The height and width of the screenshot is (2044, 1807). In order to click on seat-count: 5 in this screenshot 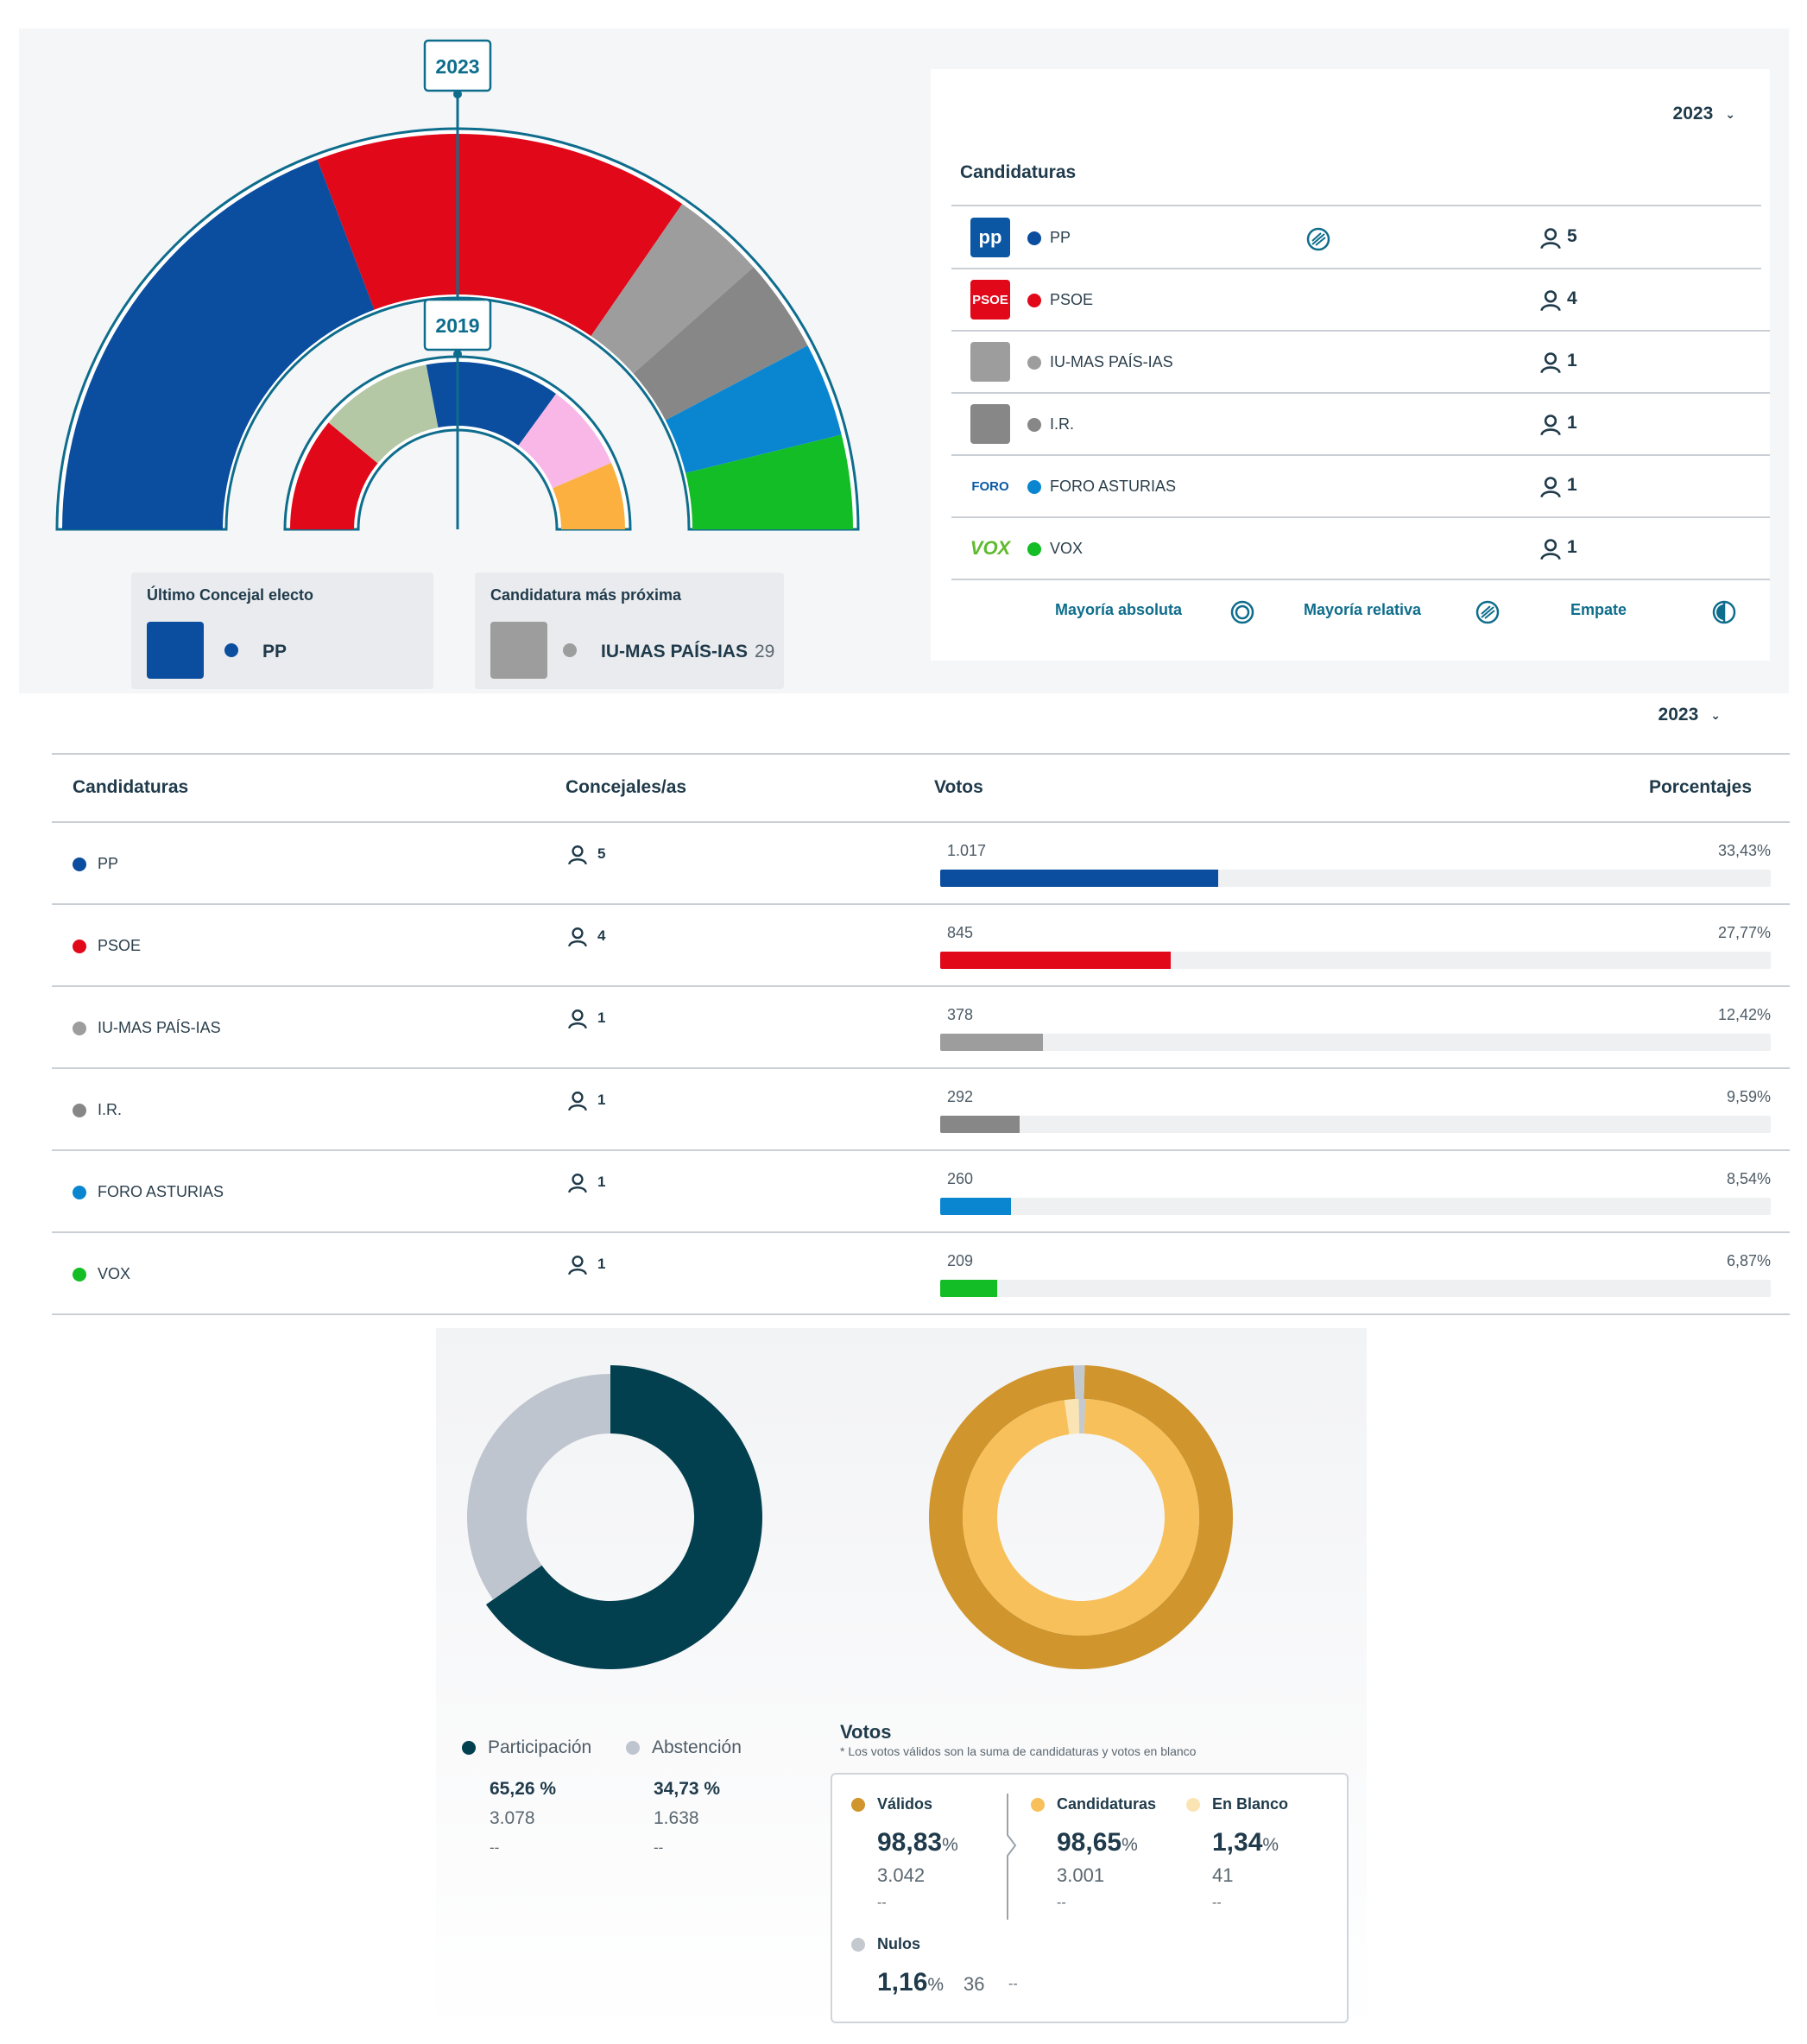, I will do `click(1572, 236)`.